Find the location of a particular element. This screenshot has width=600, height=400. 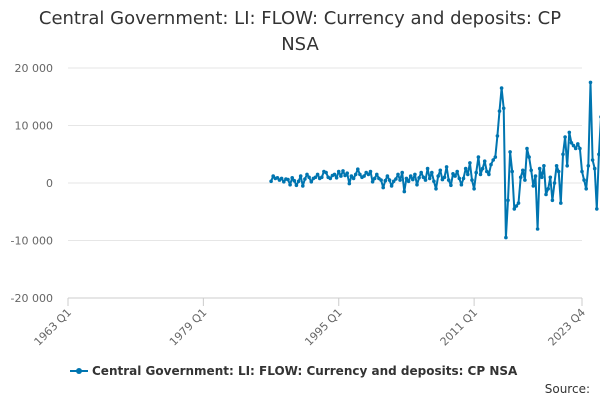

source-label: Source: is located at coordinates (567, 389).